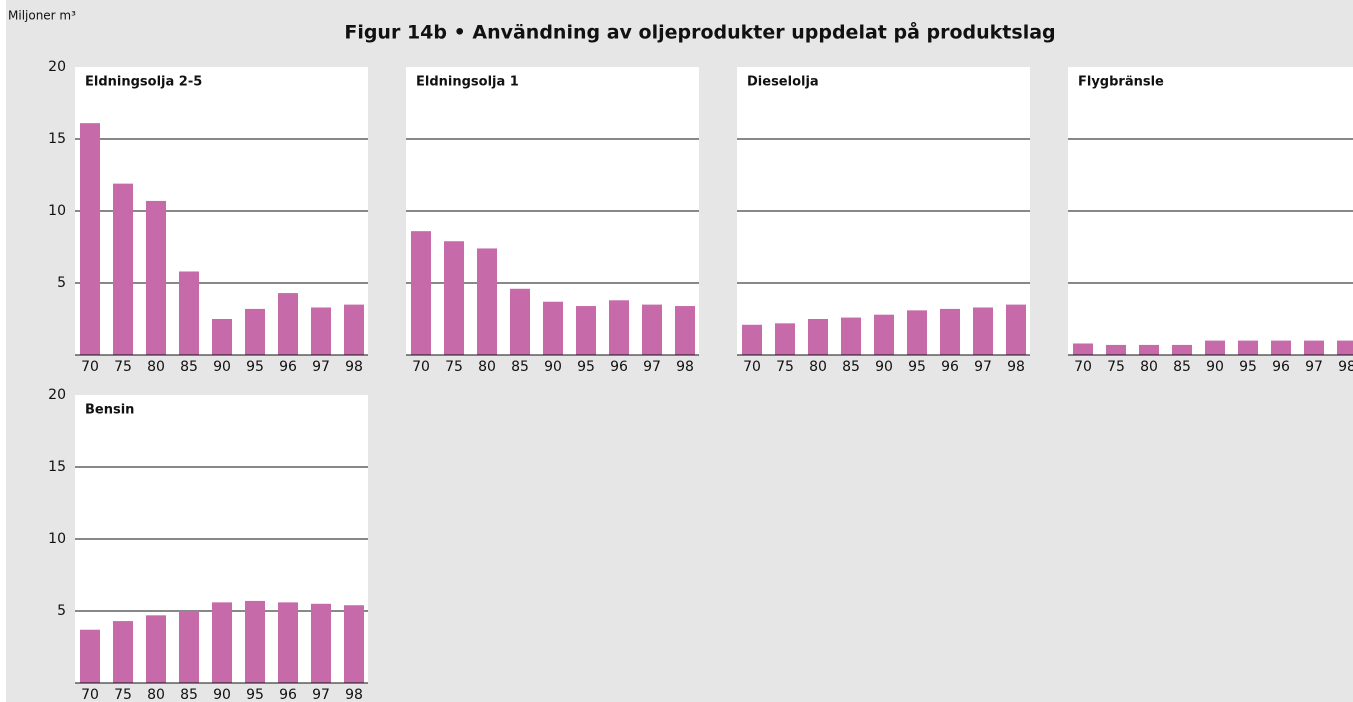 Image resolution: width=1353 pixels, height=702 pixels. What do you see at coordinates (467, 82) in the screenshot?
I see `panel-title: Eldningsolja 1` at bounding box center [467, 82].